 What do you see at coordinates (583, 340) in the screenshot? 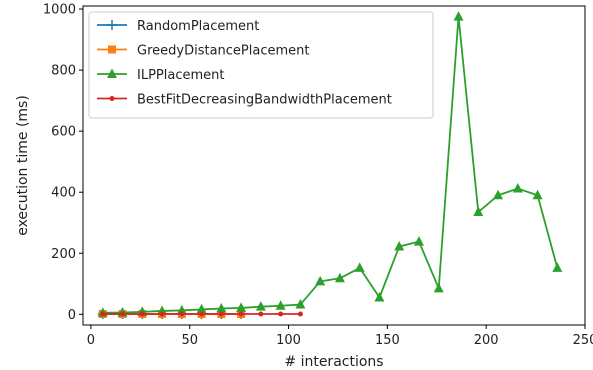
I see `x-tick-label: 250` at bounding box center [583, 340].